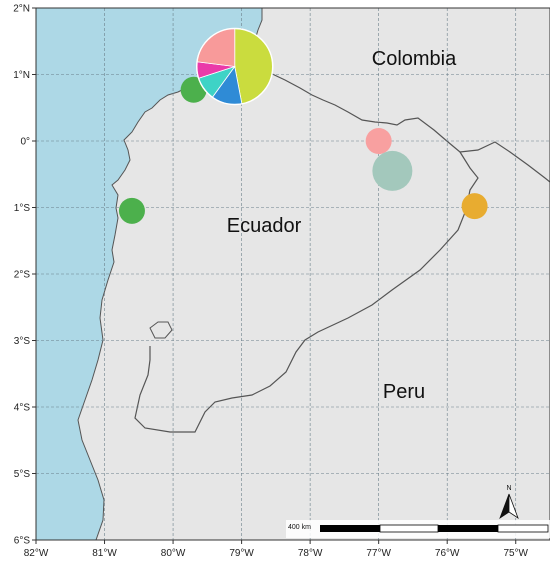 This screenshot has width=550, height=566. I want to click on y-axis: 2°N 1°N 0° 1°S 2°S 3°S 4°S 5°S 6°S, so click(24, 275).